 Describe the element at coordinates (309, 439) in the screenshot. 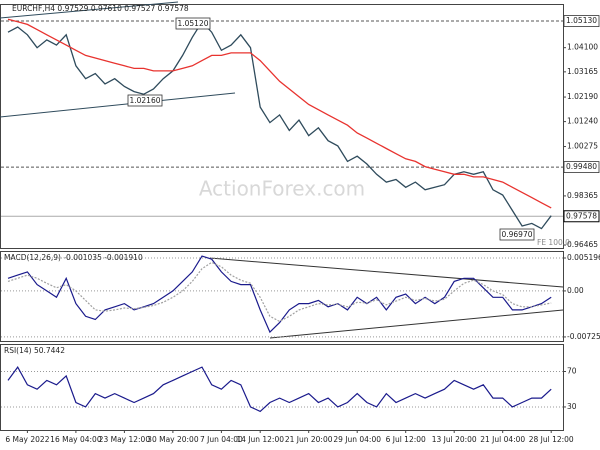

I see `x-tick-label: 21 Jun 20:00` at that location.